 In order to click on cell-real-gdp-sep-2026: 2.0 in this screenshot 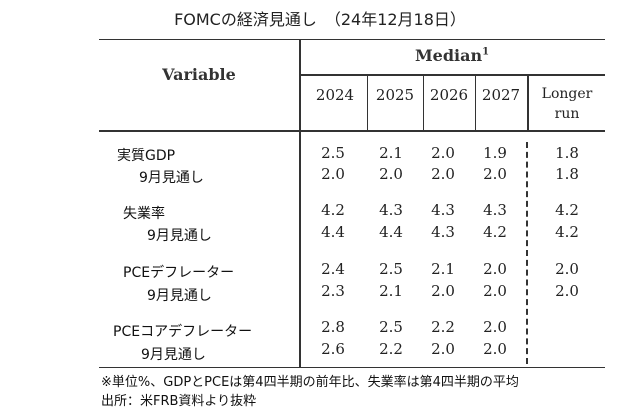, I will do `click(443, 174)`.